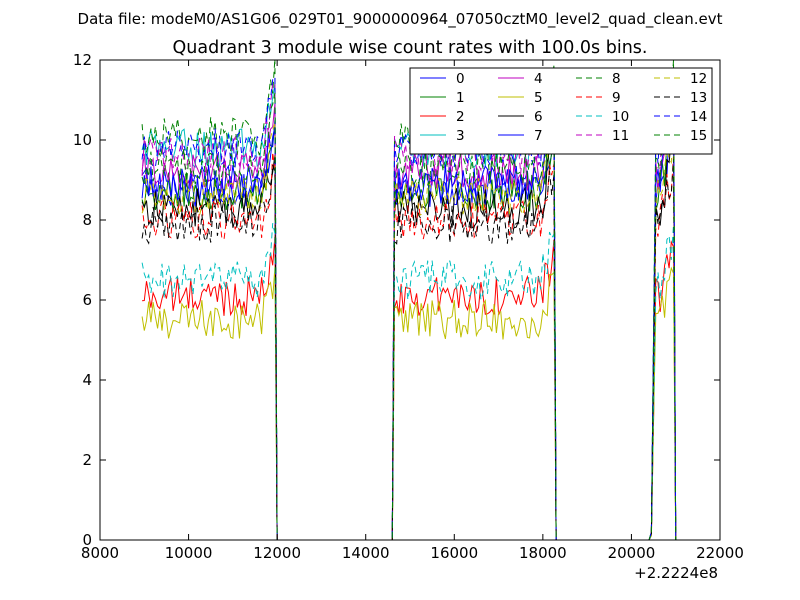  Describe the element at coordinates (538, 79) in the screenshot. I see `legend-label-4: 4` at that location.